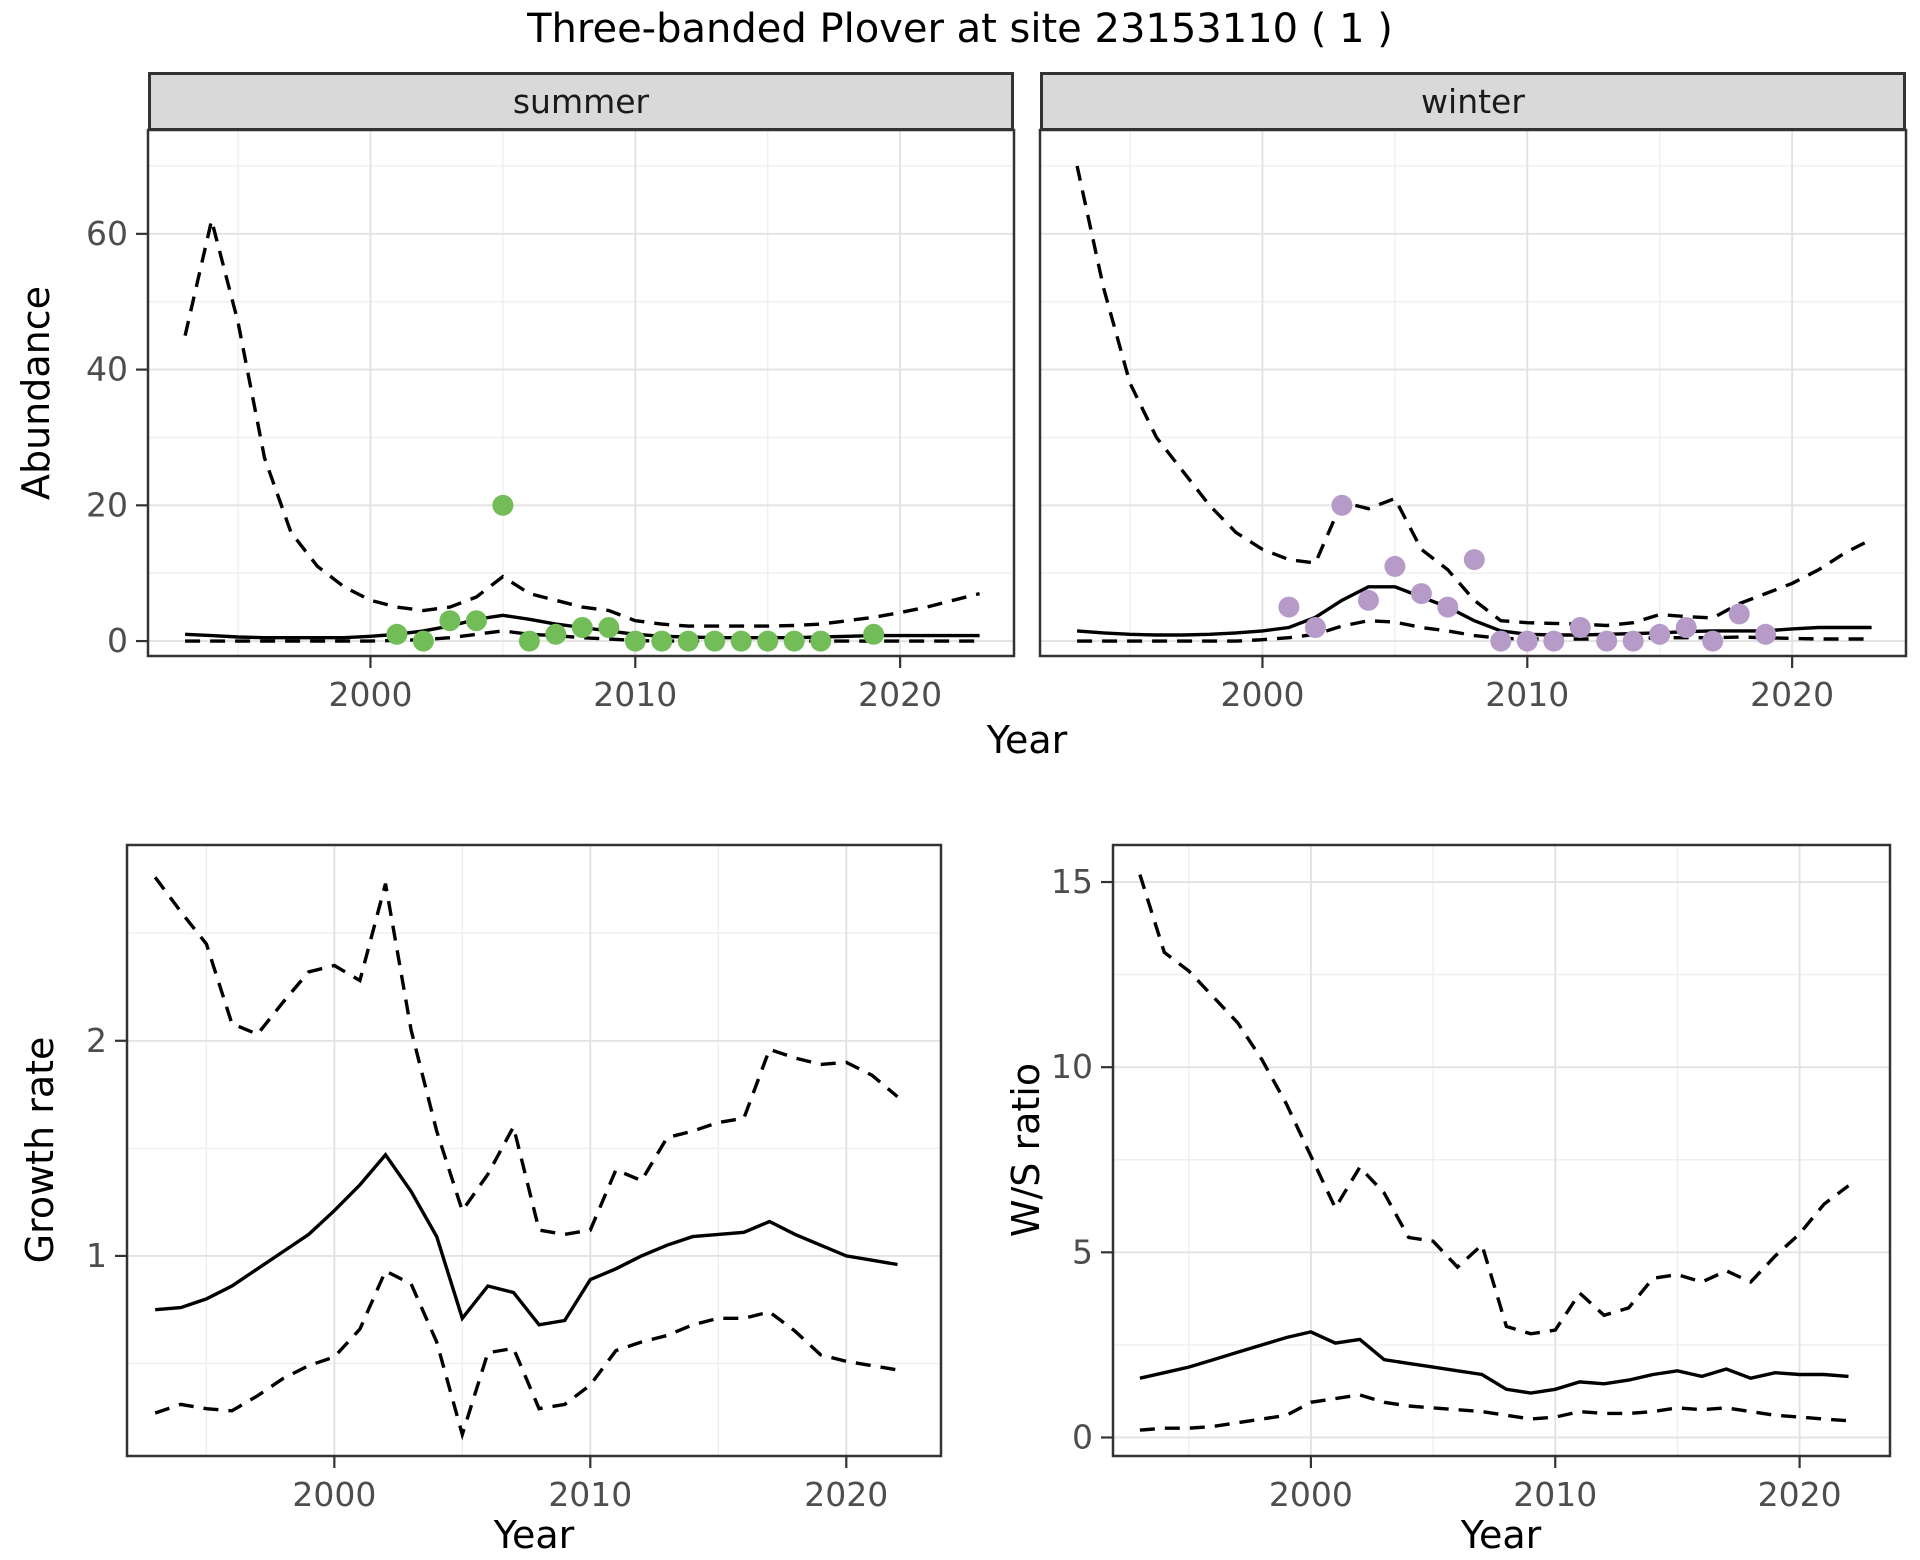 This screenshot has height=1560, width=1920. I want to click on facet-strip-winter-label: winter, so click(1473, 101).